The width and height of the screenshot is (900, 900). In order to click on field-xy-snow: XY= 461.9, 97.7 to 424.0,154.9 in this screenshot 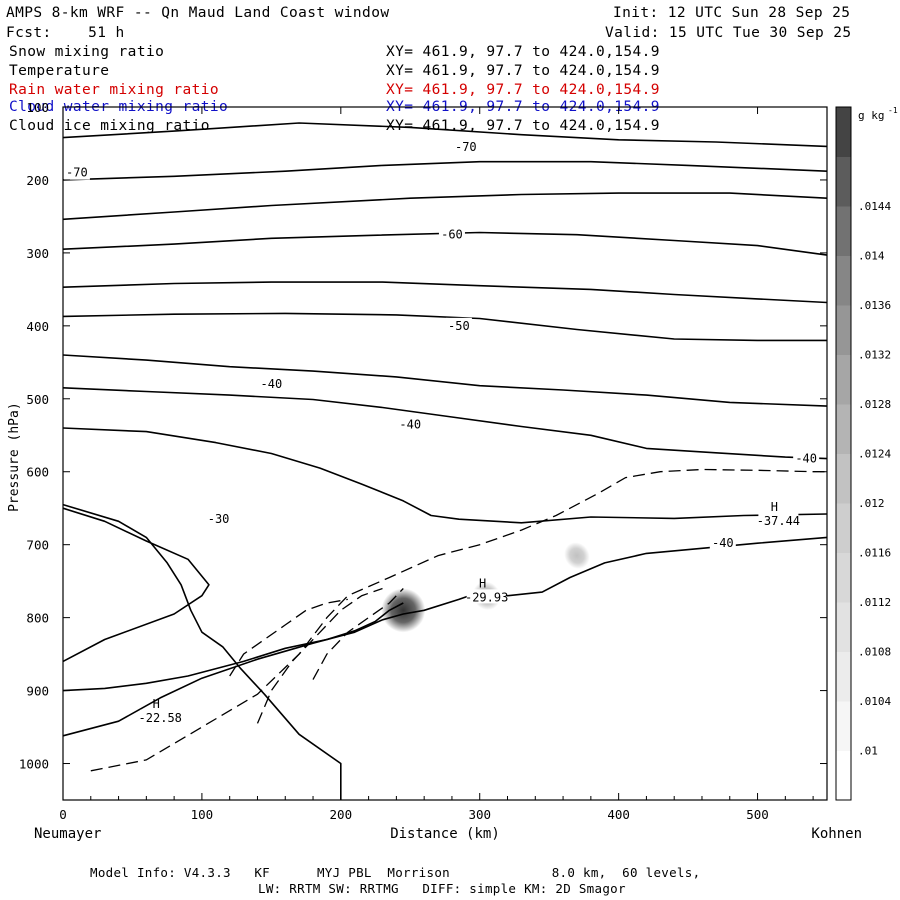, I will do `click(523, 52)`.